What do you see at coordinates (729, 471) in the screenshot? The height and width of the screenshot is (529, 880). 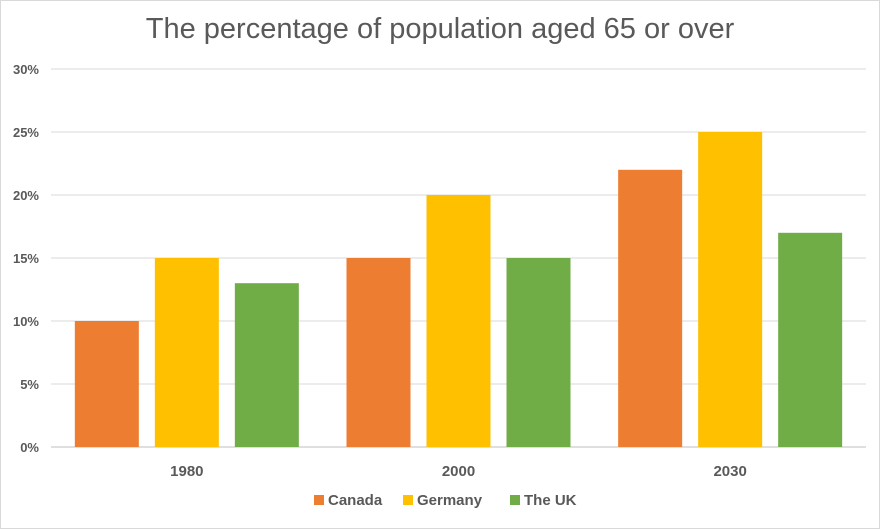 I see `x-tick-label: 2030` at bounding box center [729, 471].